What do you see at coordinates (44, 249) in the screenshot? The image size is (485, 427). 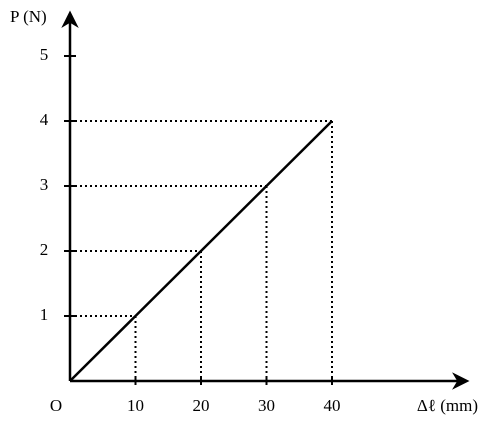 I see `y-tick-label: 2` at bounding box center [44, 249].